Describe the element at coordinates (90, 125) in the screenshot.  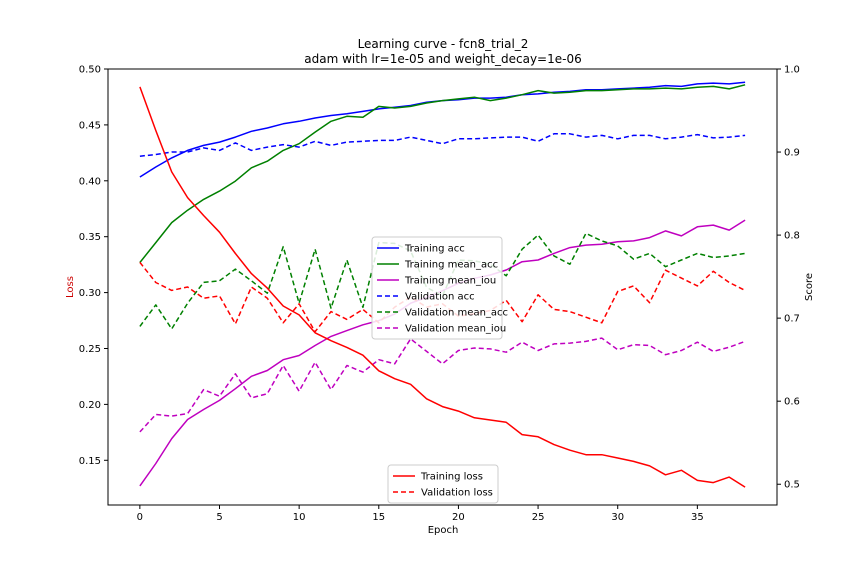
I see `y-left-tick-label: 0.45` at that location.